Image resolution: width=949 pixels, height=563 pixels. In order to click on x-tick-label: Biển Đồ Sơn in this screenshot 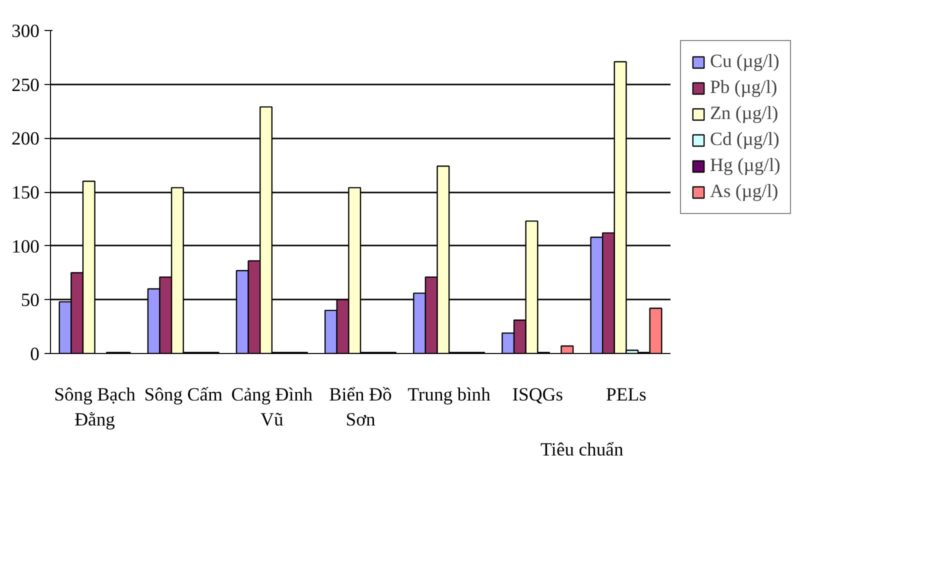, I will do `click(360, 407)`.